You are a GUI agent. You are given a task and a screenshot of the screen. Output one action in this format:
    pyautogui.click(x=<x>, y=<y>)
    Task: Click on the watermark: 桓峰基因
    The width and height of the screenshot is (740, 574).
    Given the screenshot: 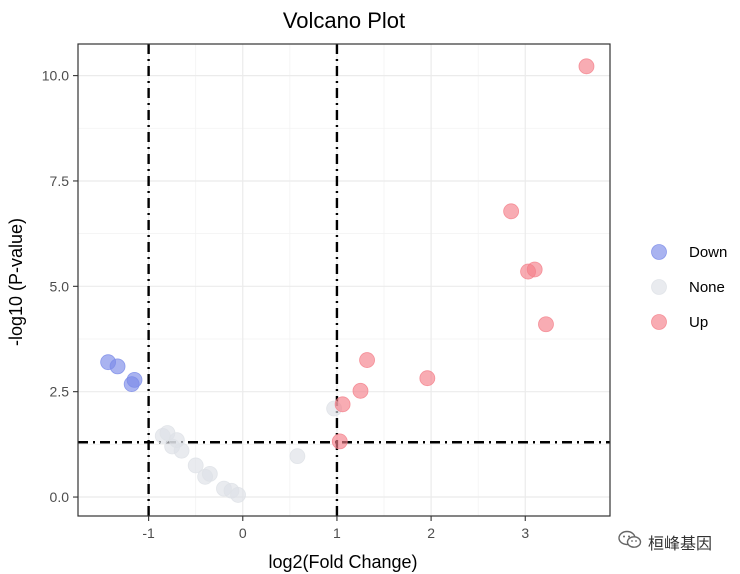 What is the action you would take?
    pyautogui.click(x=677, y=542)
    